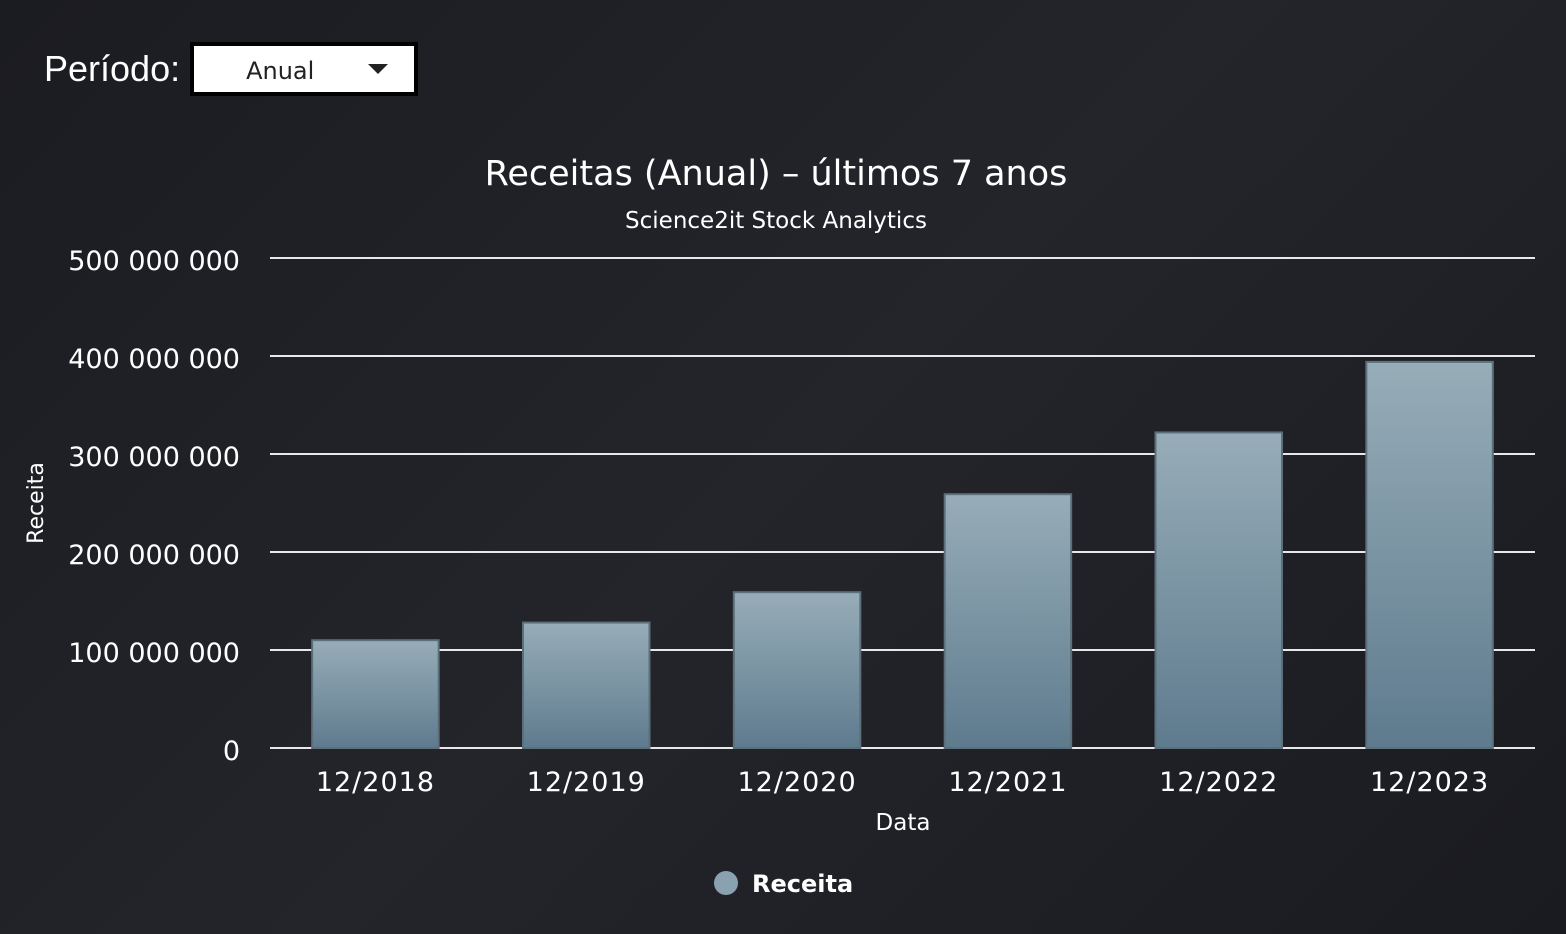 The width and height of the screenshot is (1566, 934). Describe the element at coordinates (1218, 782) in the screenshot. I see `x-tick-label: 12/2022` at that location.